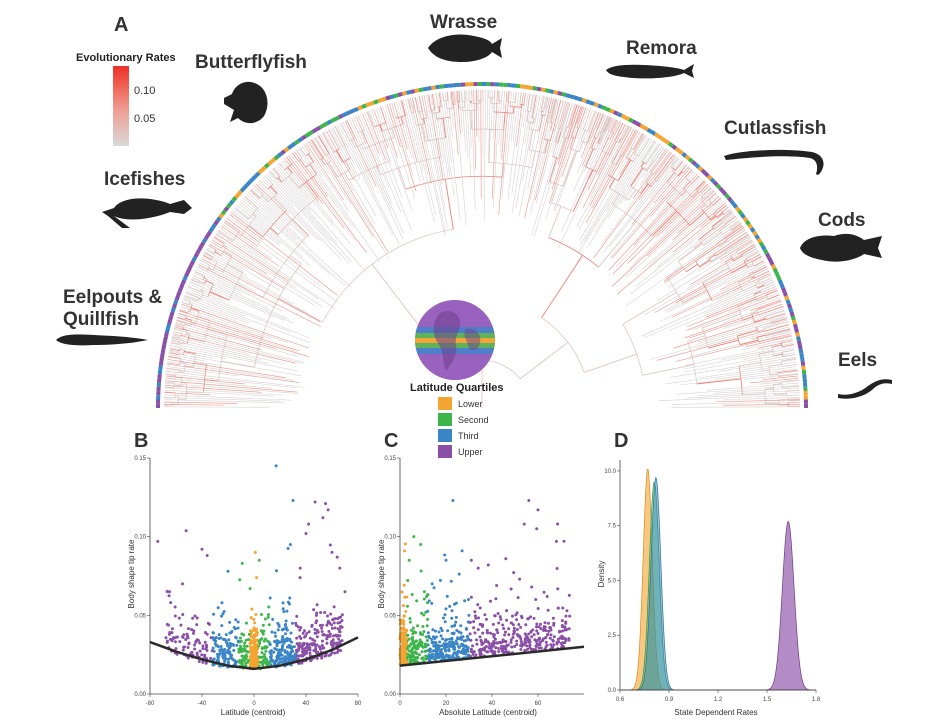 The height and width of the screenshot is (723, 947). I want to click on y-tick-label: 0.15, so click(140, 459).